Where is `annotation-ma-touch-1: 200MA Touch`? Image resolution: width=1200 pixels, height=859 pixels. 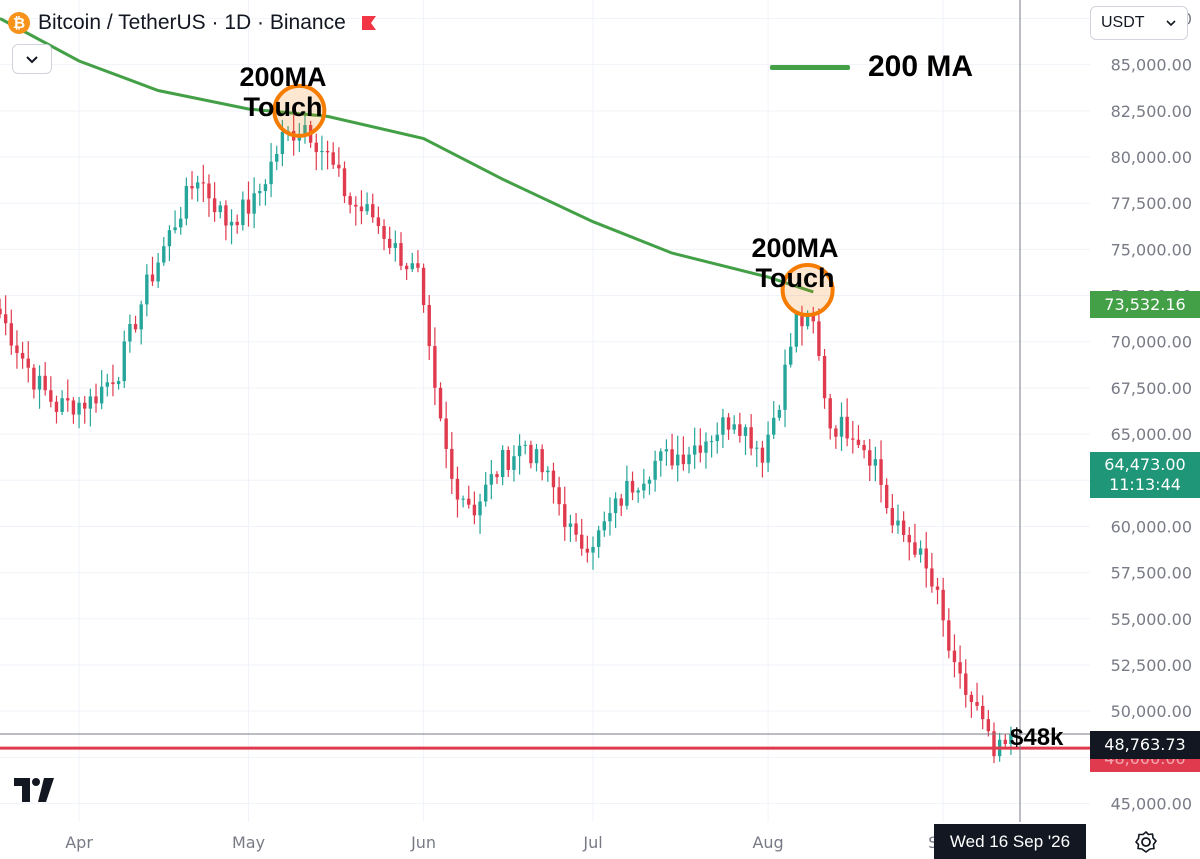 annotation-ma-touch-1: 200MA Touch is located at coordinates (283, 92).